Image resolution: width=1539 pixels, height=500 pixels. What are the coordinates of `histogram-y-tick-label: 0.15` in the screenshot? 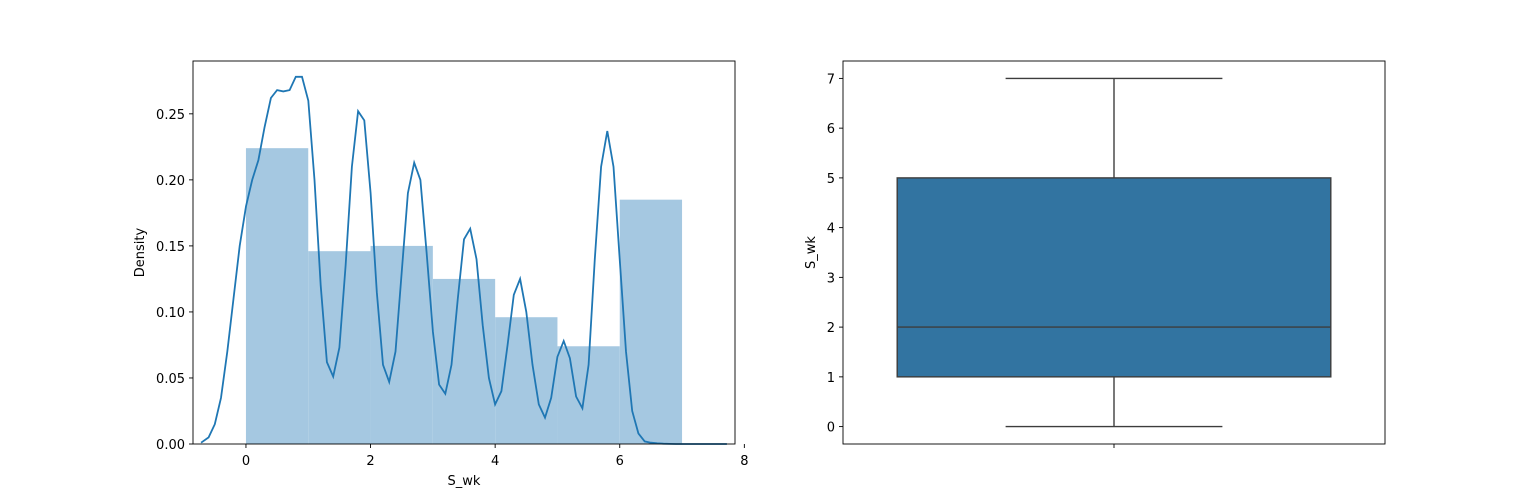 It's located at (170, 247).